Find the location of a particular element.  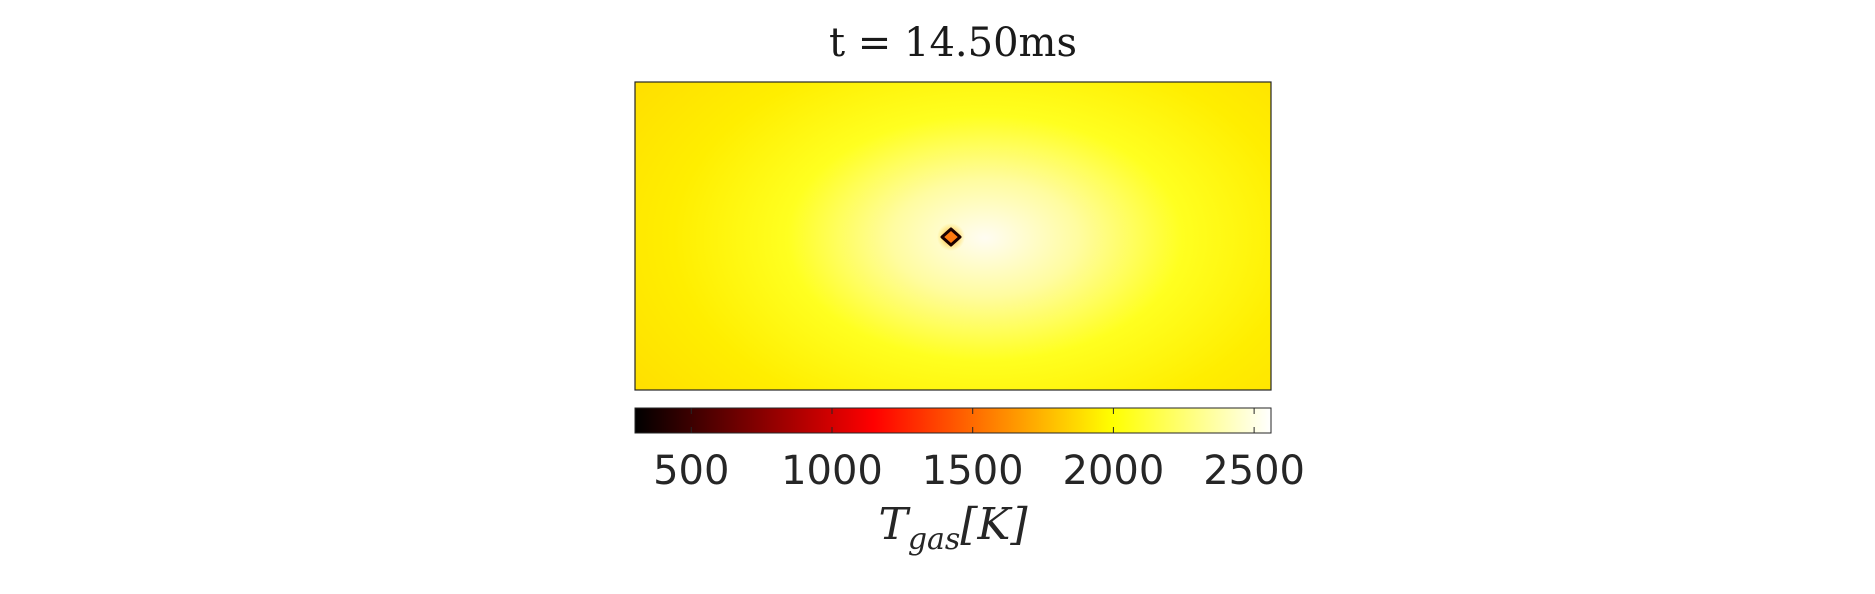

colorbar-tick-label: 2500 is located at coordinates (1254, 471).